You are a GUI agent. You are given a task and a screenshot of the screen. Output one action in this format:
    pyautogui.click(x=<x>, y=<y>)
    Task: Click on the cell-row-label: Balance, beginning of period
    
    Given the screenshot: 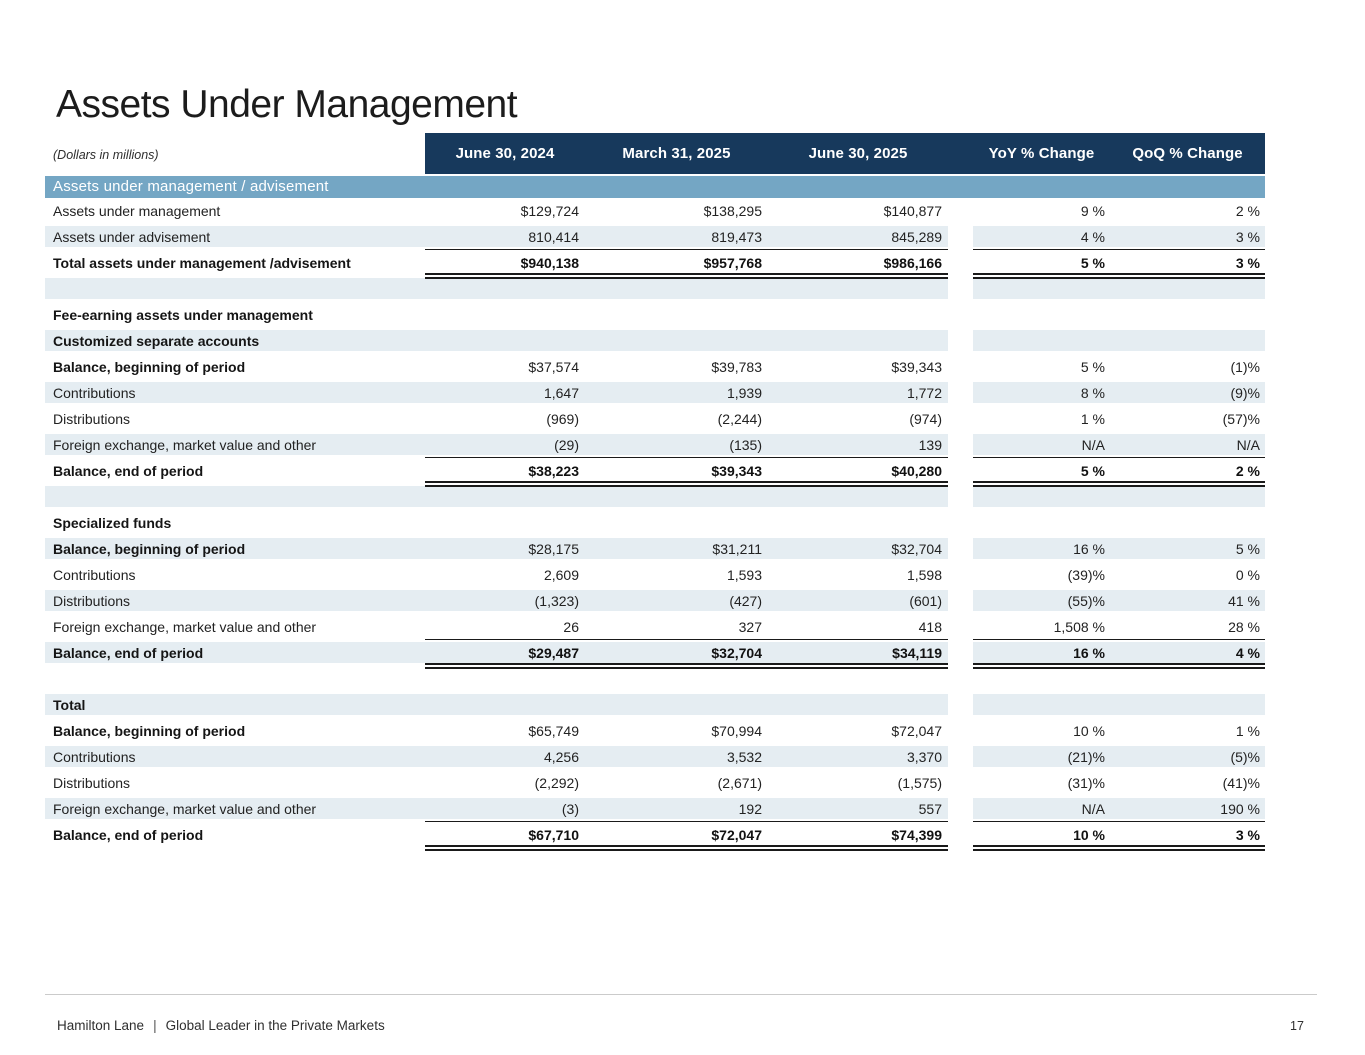 What is the action you would take?
    pyautogui.click(x=149, y=731)
    